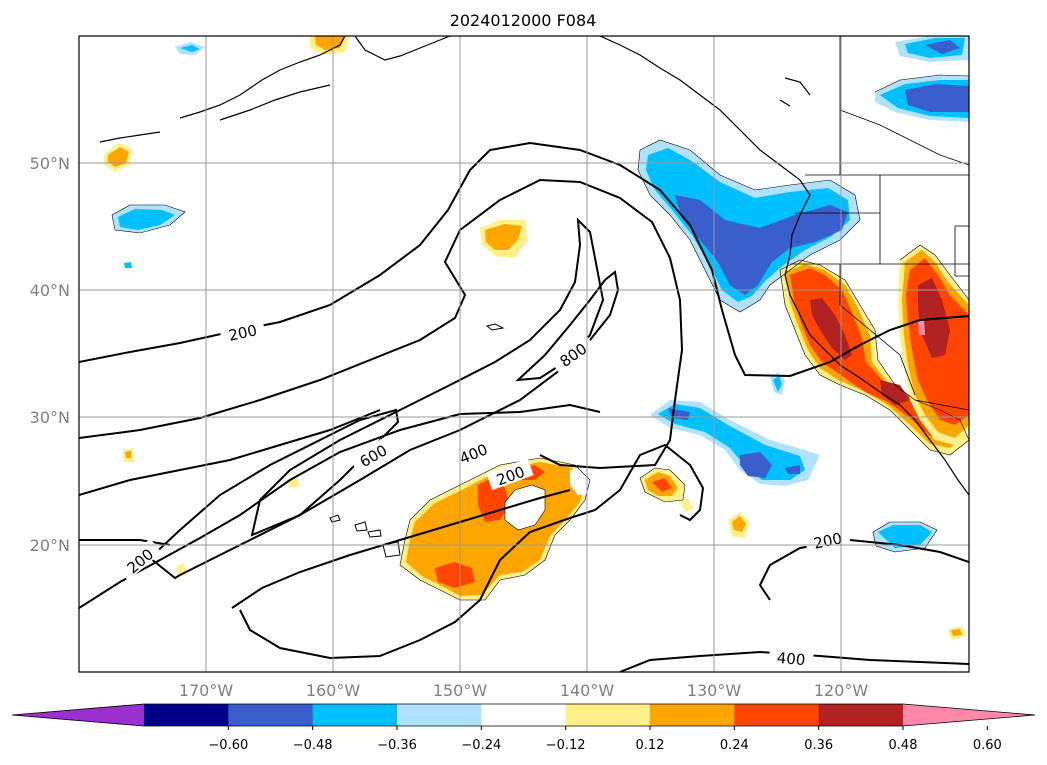  What do you see at coordinates (460, 690) in the screenshot?
I see `lon-label-150w: 150°W` at bounding box center [460, 690].